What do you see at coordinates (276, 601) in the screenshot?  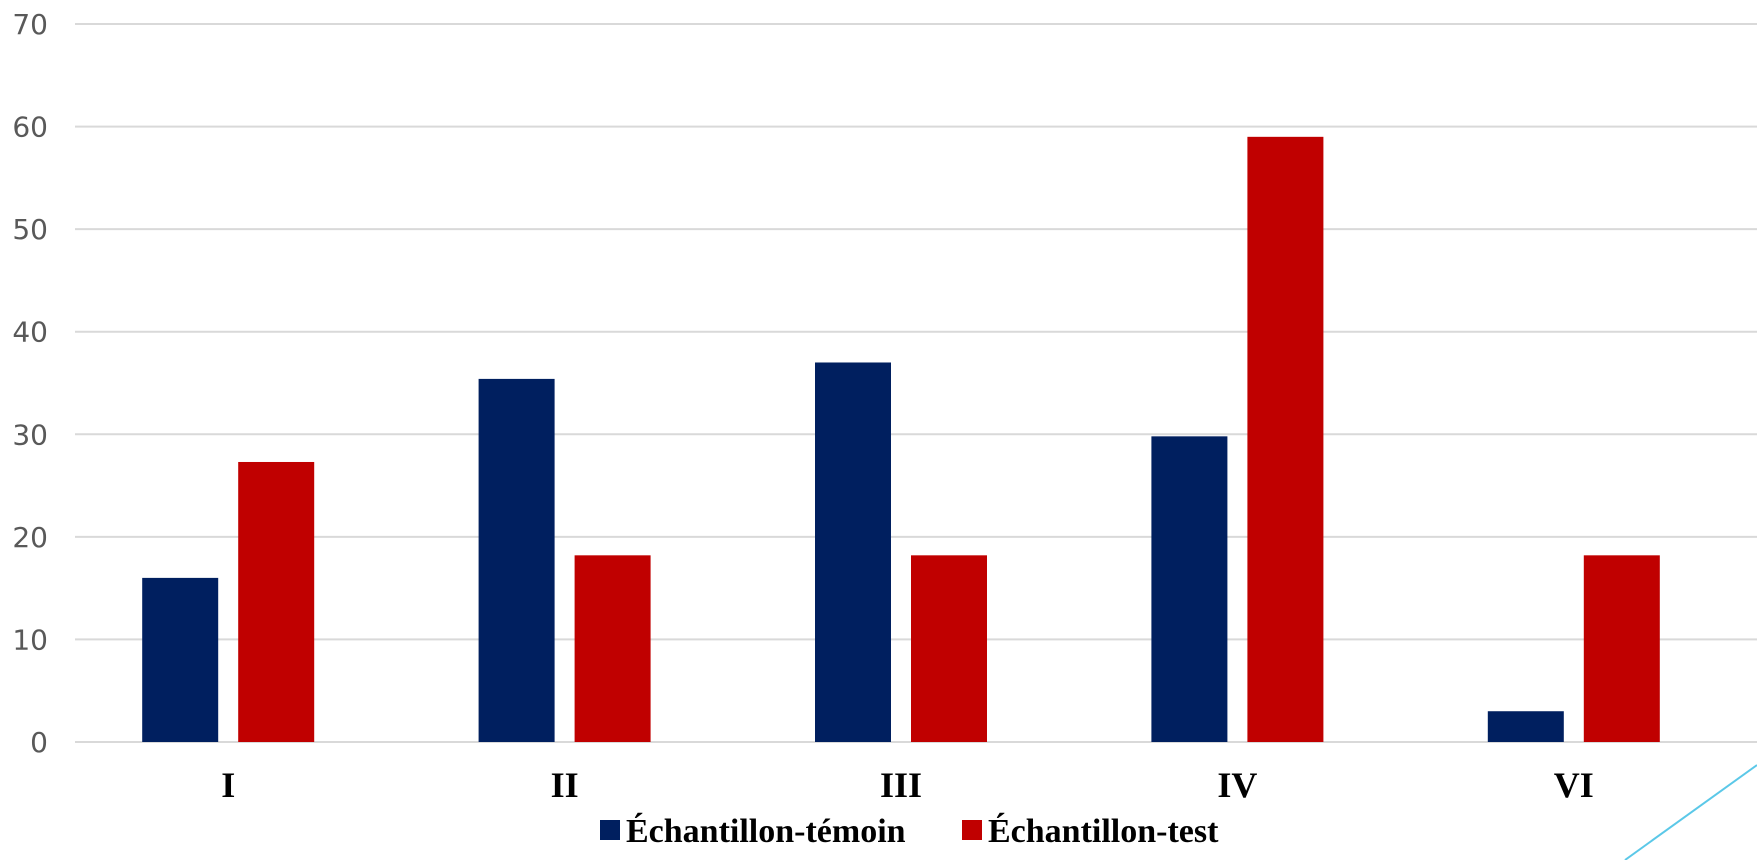 I see `bar-test-I` at bounding box center [276, 601].